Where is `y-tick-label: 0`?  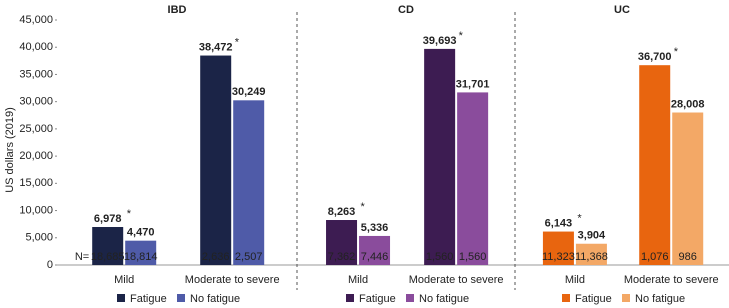 y-tick-label: 0 is located at coordinates (50, 265).